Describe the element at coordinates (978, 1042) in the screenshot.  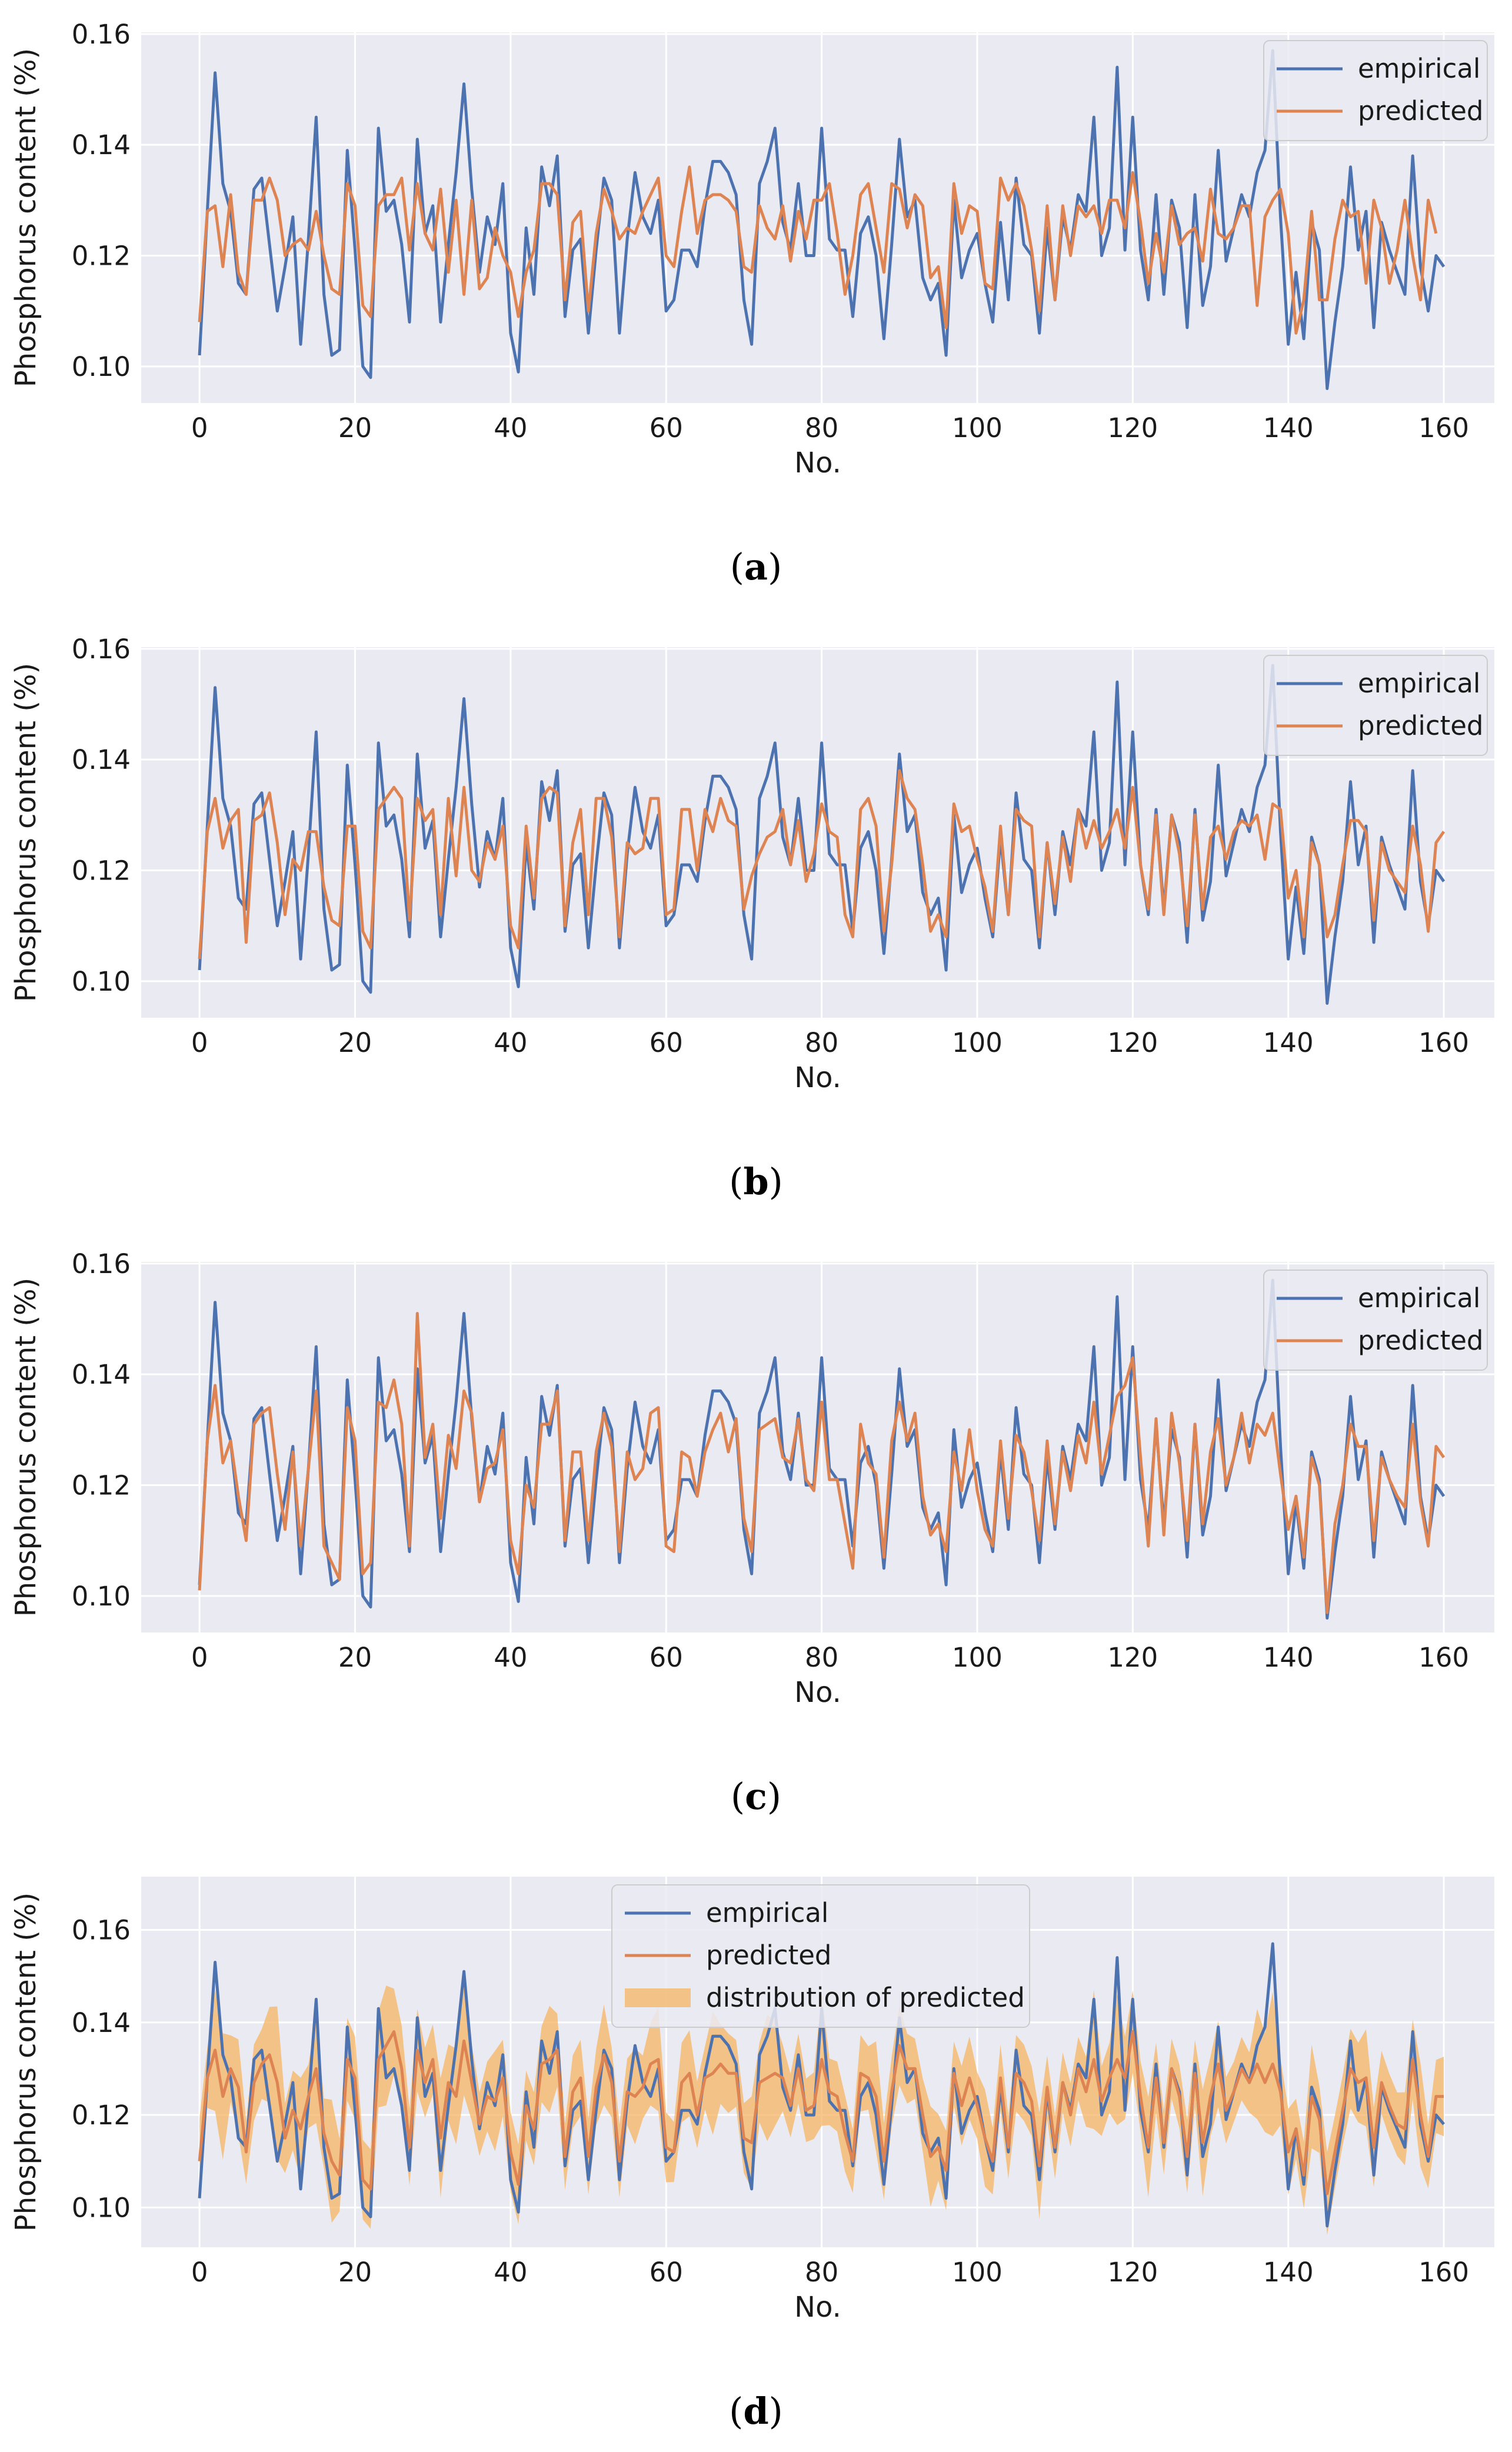
I see `panel-b-x-tick-label: 100` at that location.